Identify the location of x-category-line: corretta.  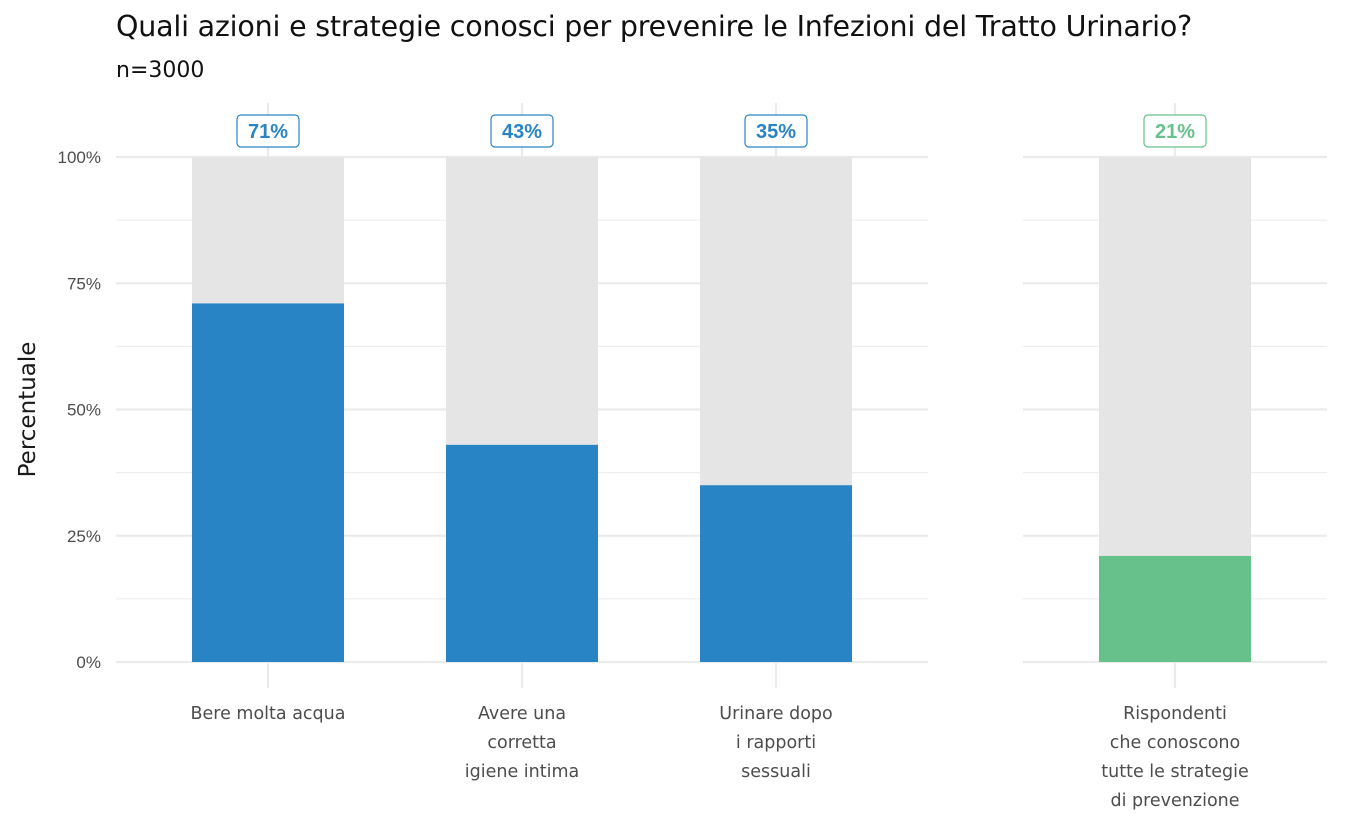
(521, 743).